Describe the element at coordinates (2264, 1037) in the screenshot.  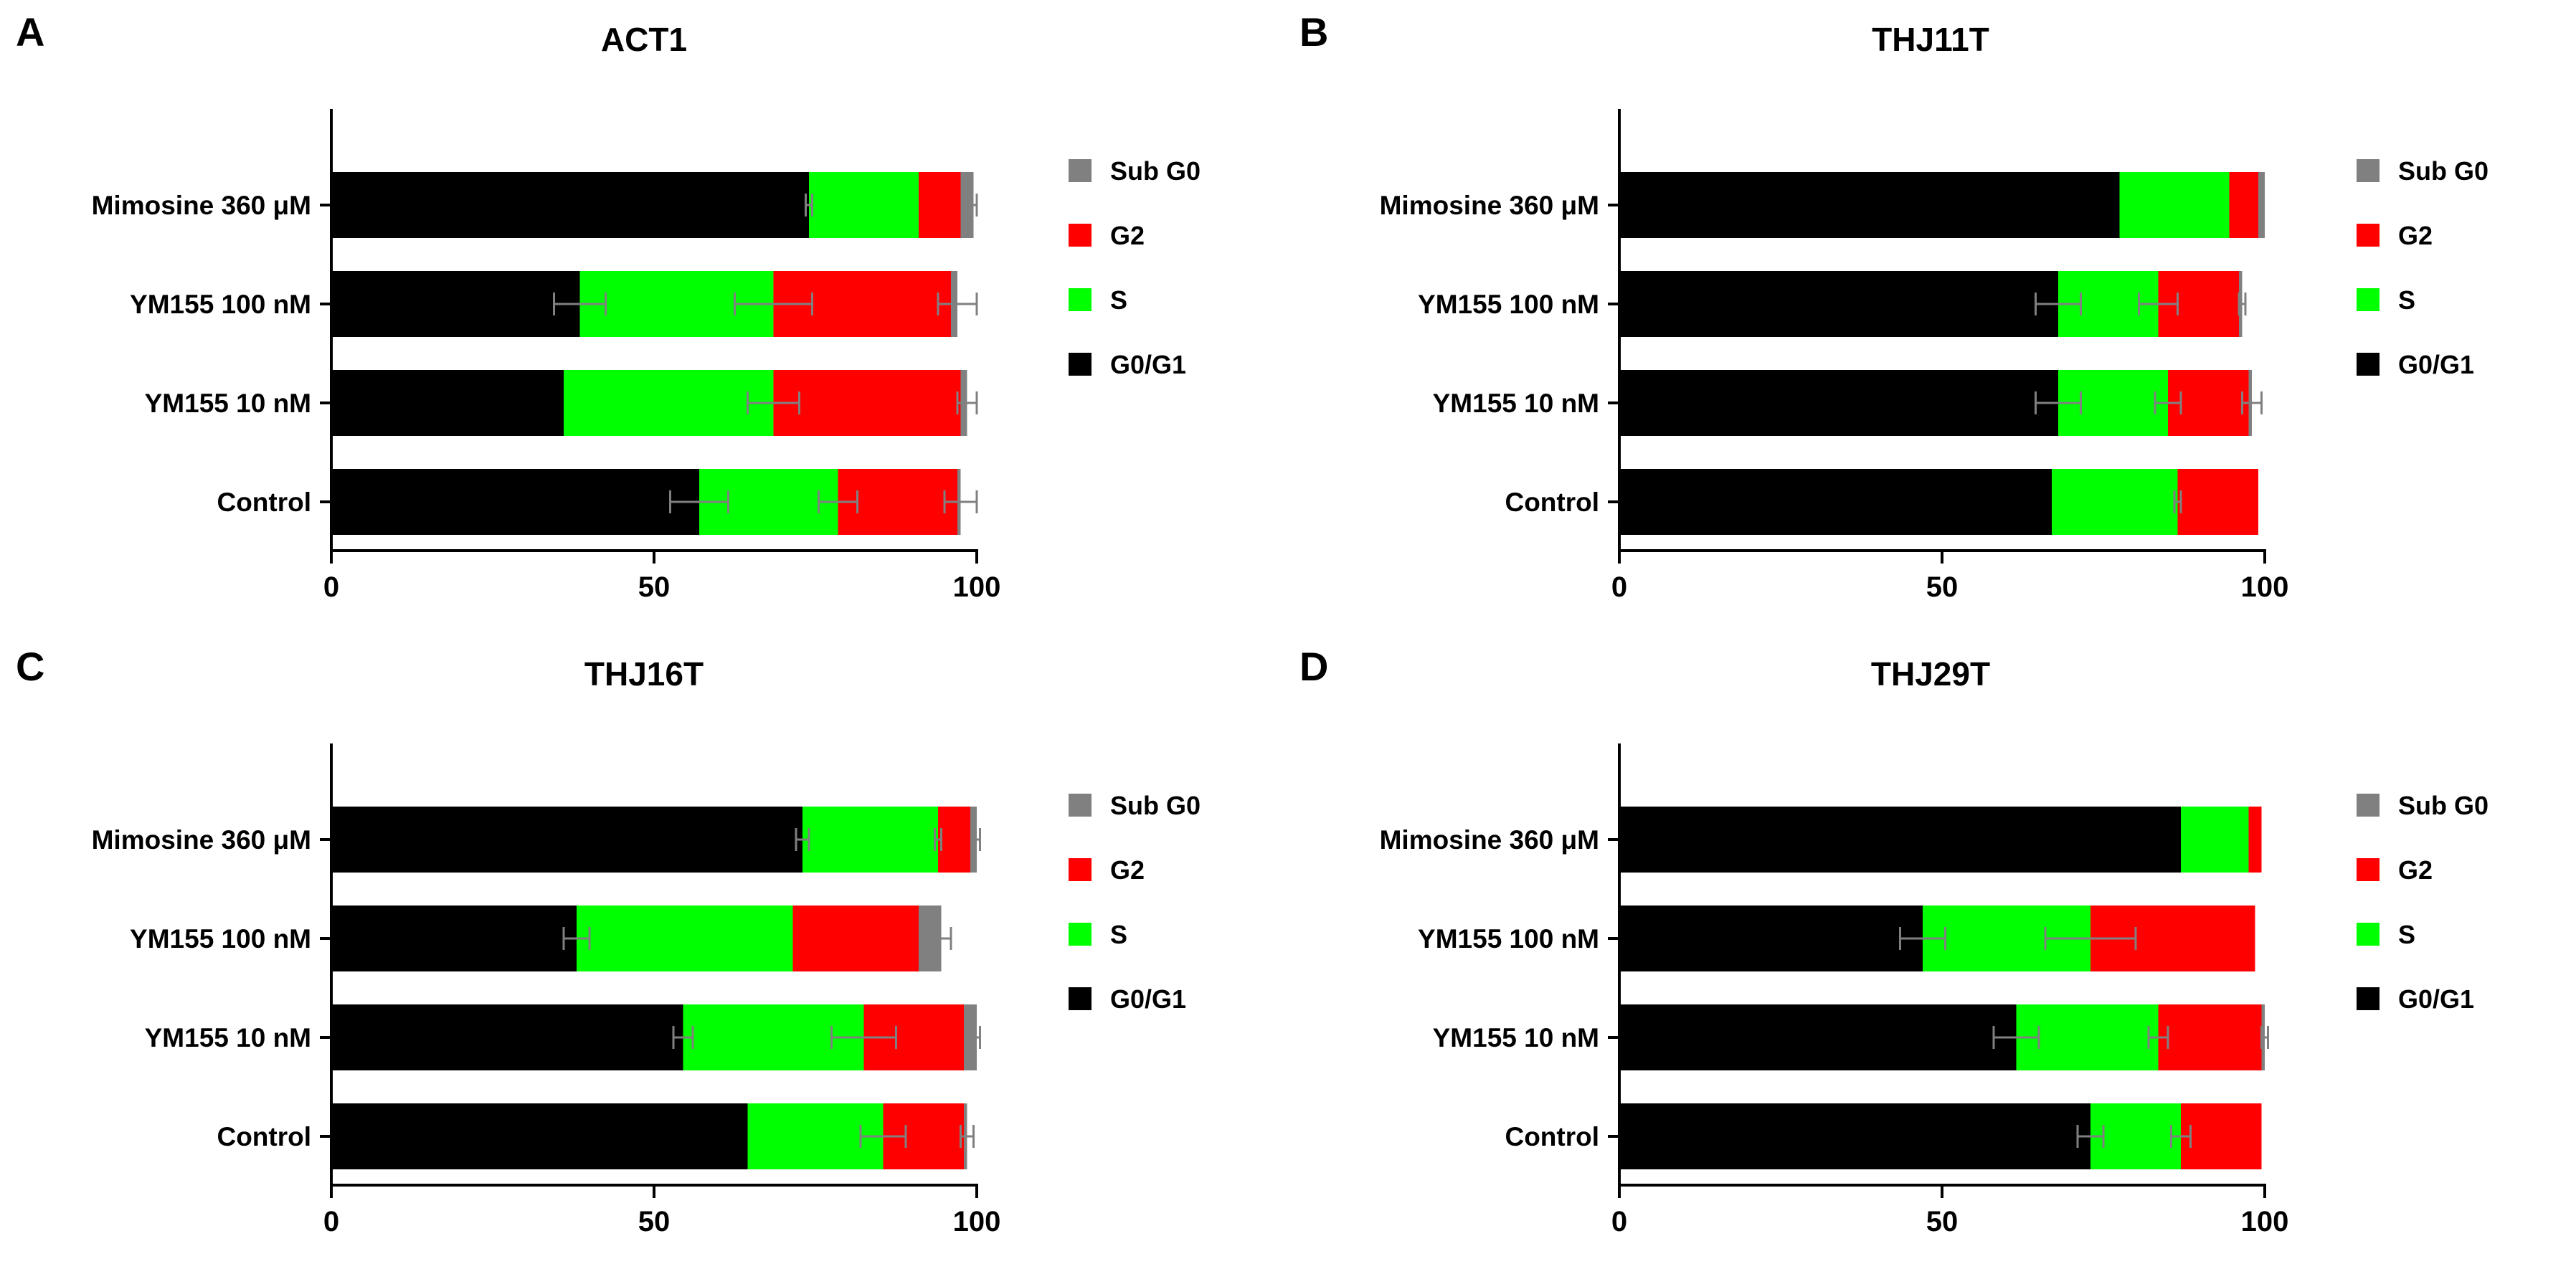
I see `error-bar-sub-g0-ym155-10-nm` at that location.